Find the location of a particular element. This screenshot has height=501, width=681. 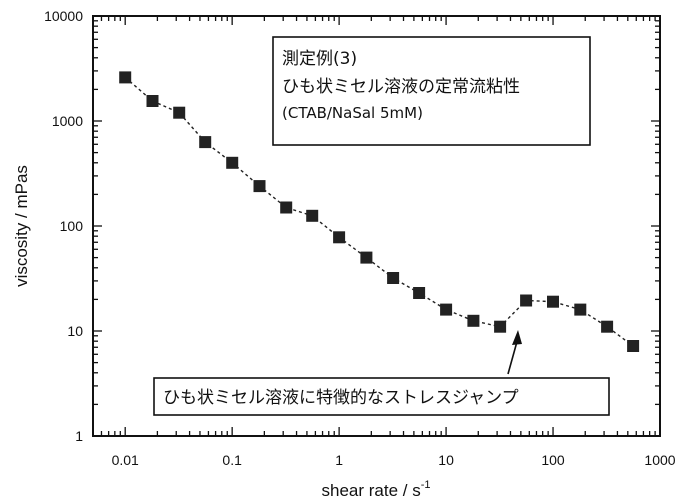

x-tick-label: 100 is located at coordinates (553, 460).